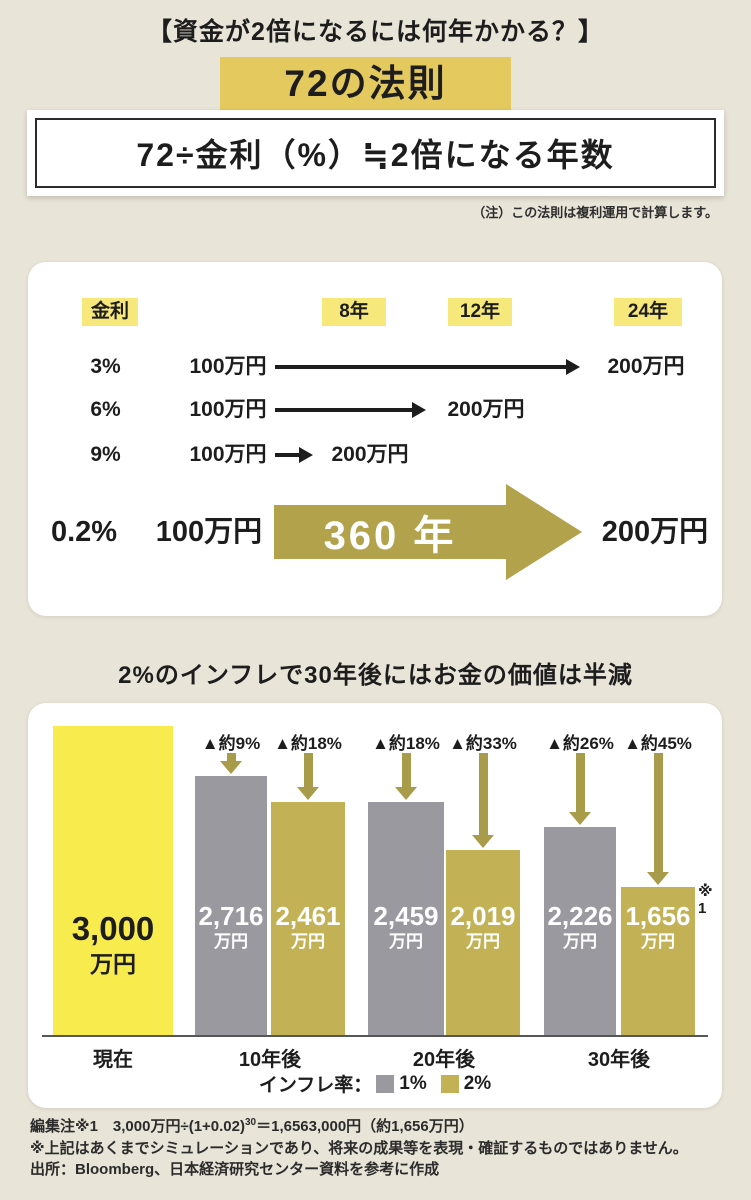 The image size is (751, 1200). I want to click on bar-value: 1,656, so click(658, 916).